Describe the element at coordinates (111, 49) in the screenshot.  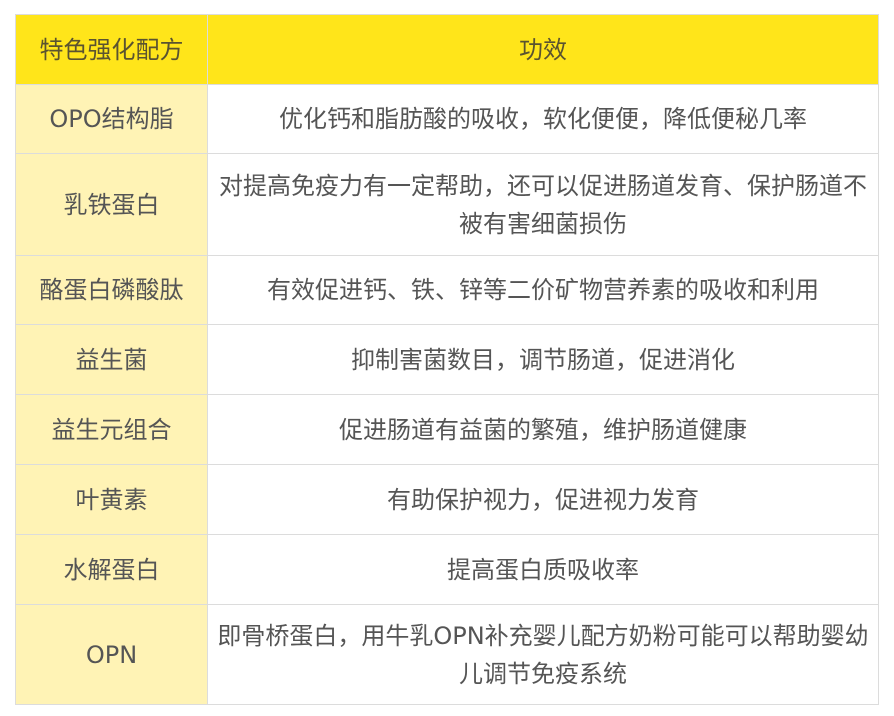
I see `header-formula: 特色强化配方` at that location.